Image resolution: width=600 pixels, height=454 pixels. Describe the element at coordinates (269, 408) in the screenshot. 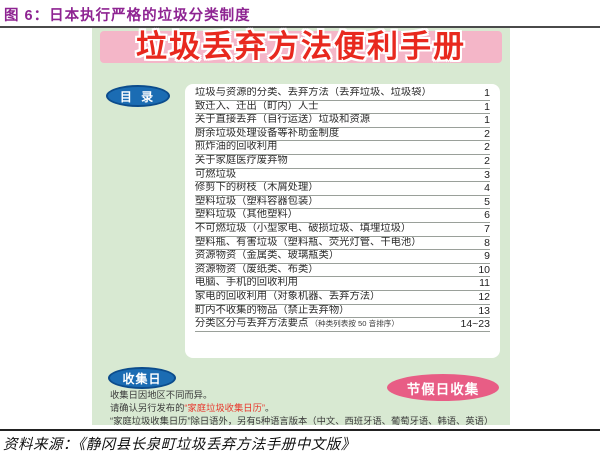

I see `collection-note-2-suffix: 。` at that location.